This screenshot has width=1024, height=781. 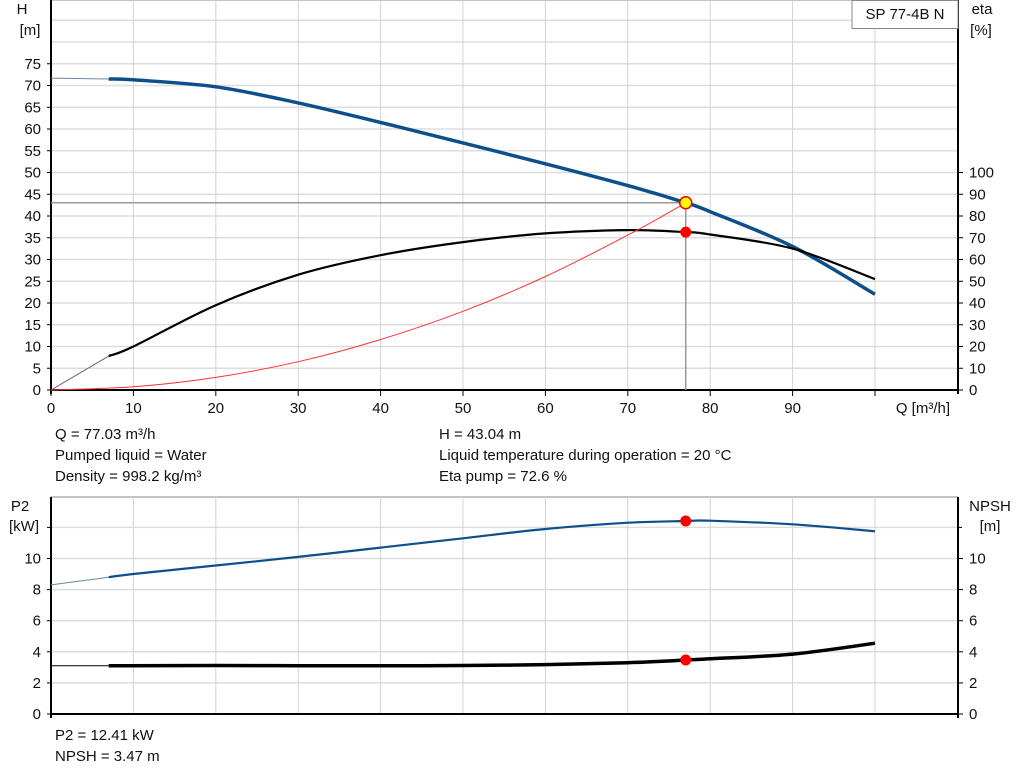 What do you see at coordinates (686, 232) in the screenshot?
I see `efficiency-operating-point` at bounding box center [686, 232].